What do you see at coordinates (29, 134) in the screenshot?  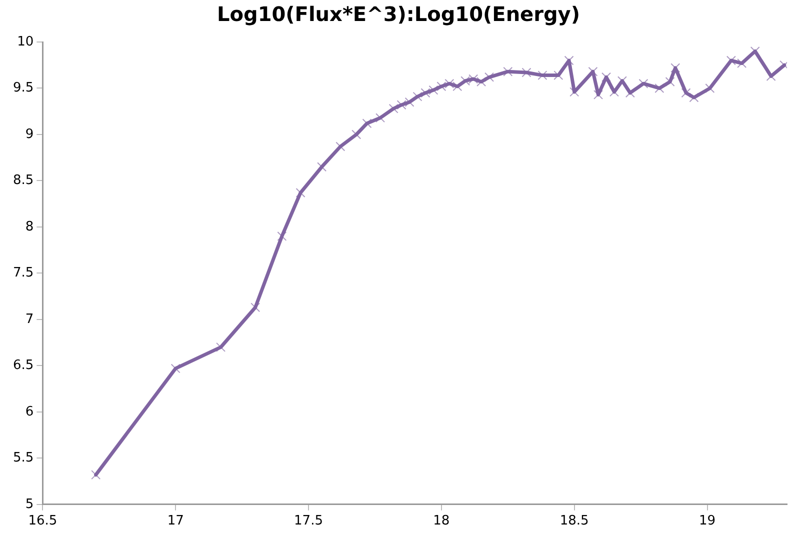 I see `y-tick-label: 9` at bounding box center [29, 134].